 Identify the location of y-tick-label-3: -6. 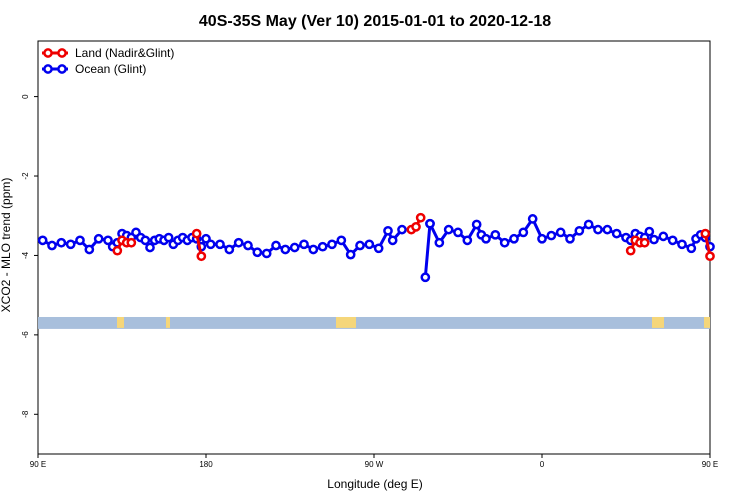
(25, 335).